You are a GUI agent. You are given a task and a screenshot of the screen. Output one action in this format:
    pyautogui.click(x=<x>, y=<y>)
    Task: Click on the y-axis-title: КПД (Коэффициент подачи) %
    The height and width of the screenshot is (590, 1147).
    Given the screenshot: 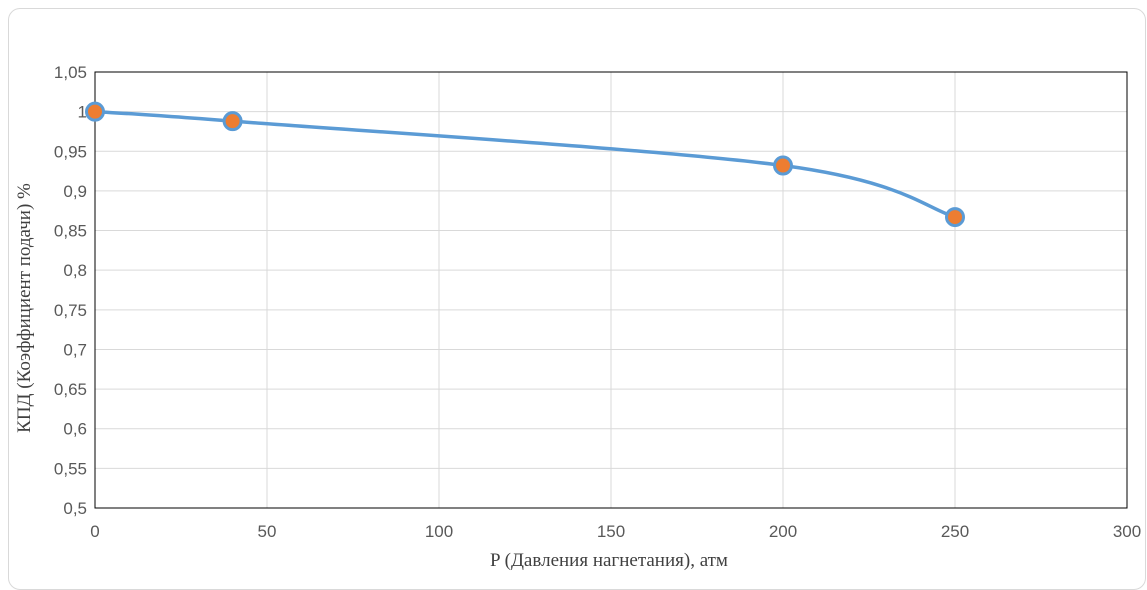 What is the action you would take?
    pyautogui.click(x=24, y=308)
    